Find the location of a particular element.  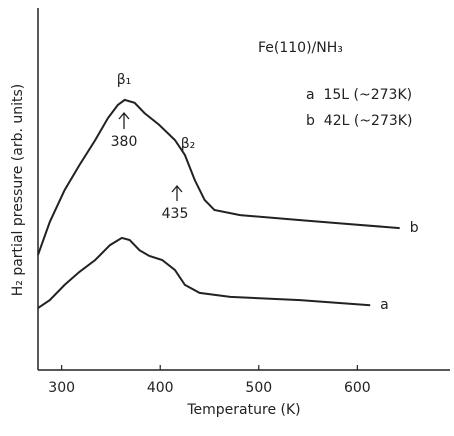

y-axis-label: H₂ partial pressure (arb. units) is located at coordinates (18, 190).